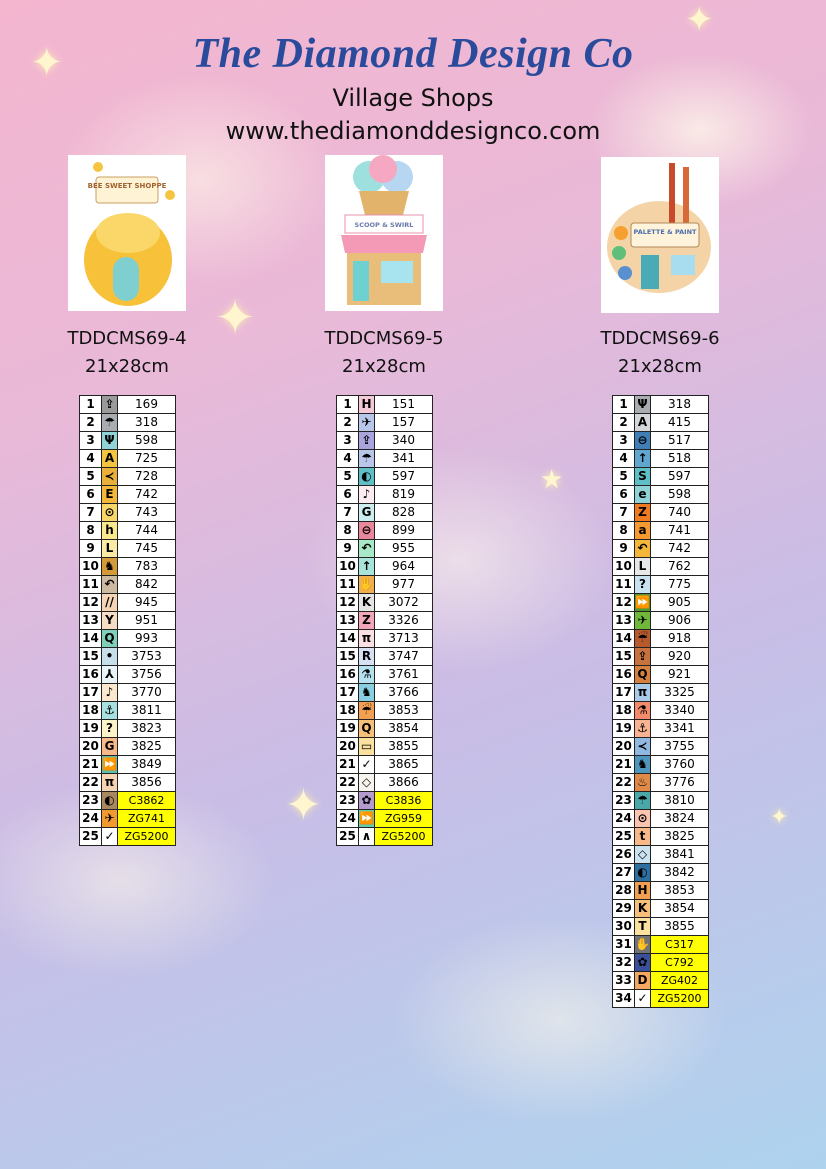 The image size is (826, 1169). Describe the element at coordinates (403, 836) in the screenshot. I see `dmc-code: ZG5200` at that location.